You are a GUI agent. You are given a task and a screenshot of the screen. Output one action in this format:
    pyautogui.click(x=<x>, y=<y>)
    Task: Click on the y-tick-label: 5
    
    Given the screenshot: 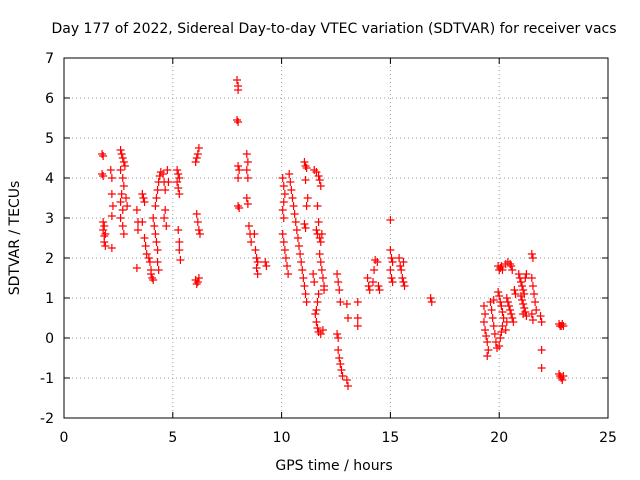 What is the action you would take?
    pyautogui.click(x=49, y=139)
    